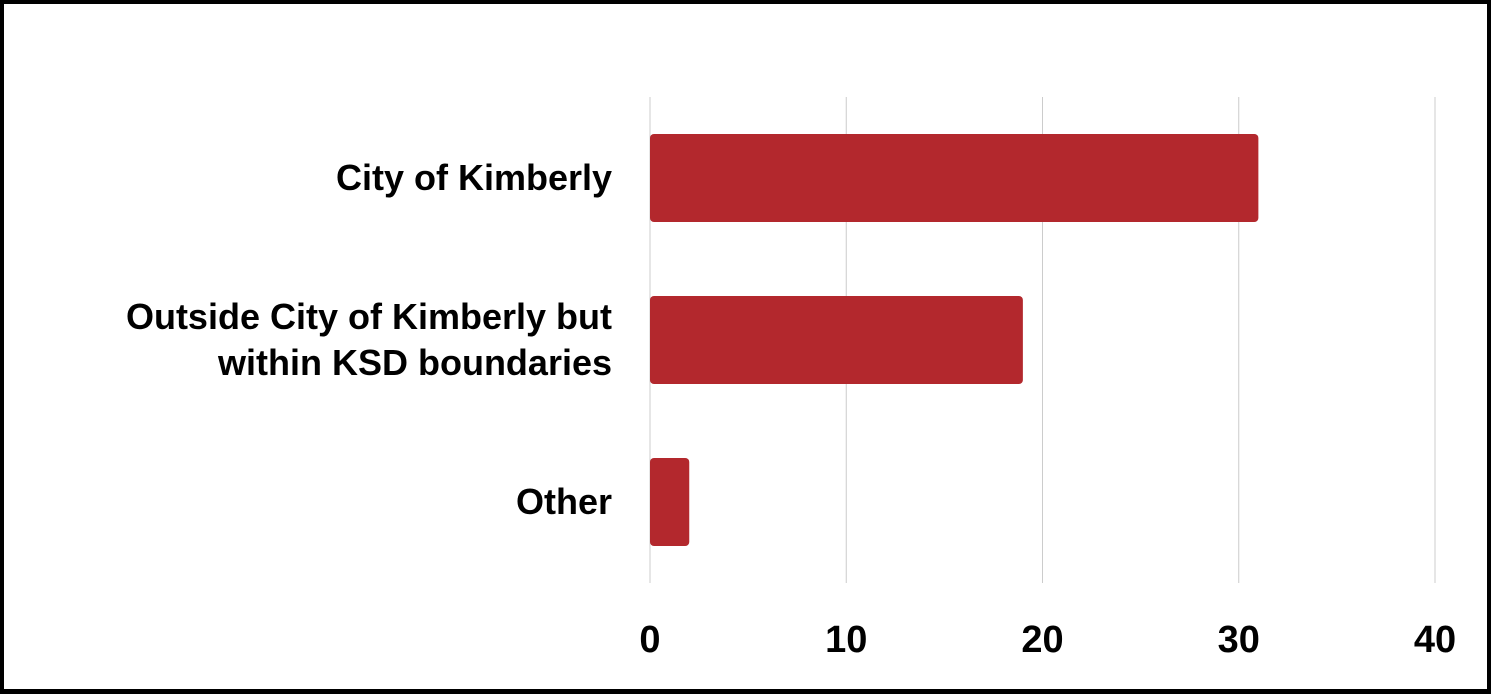  What do you see at coordinates (1239, 640) in the screenshot?
I see `x-tick-label: 30` at bounding box center [1239, 640].